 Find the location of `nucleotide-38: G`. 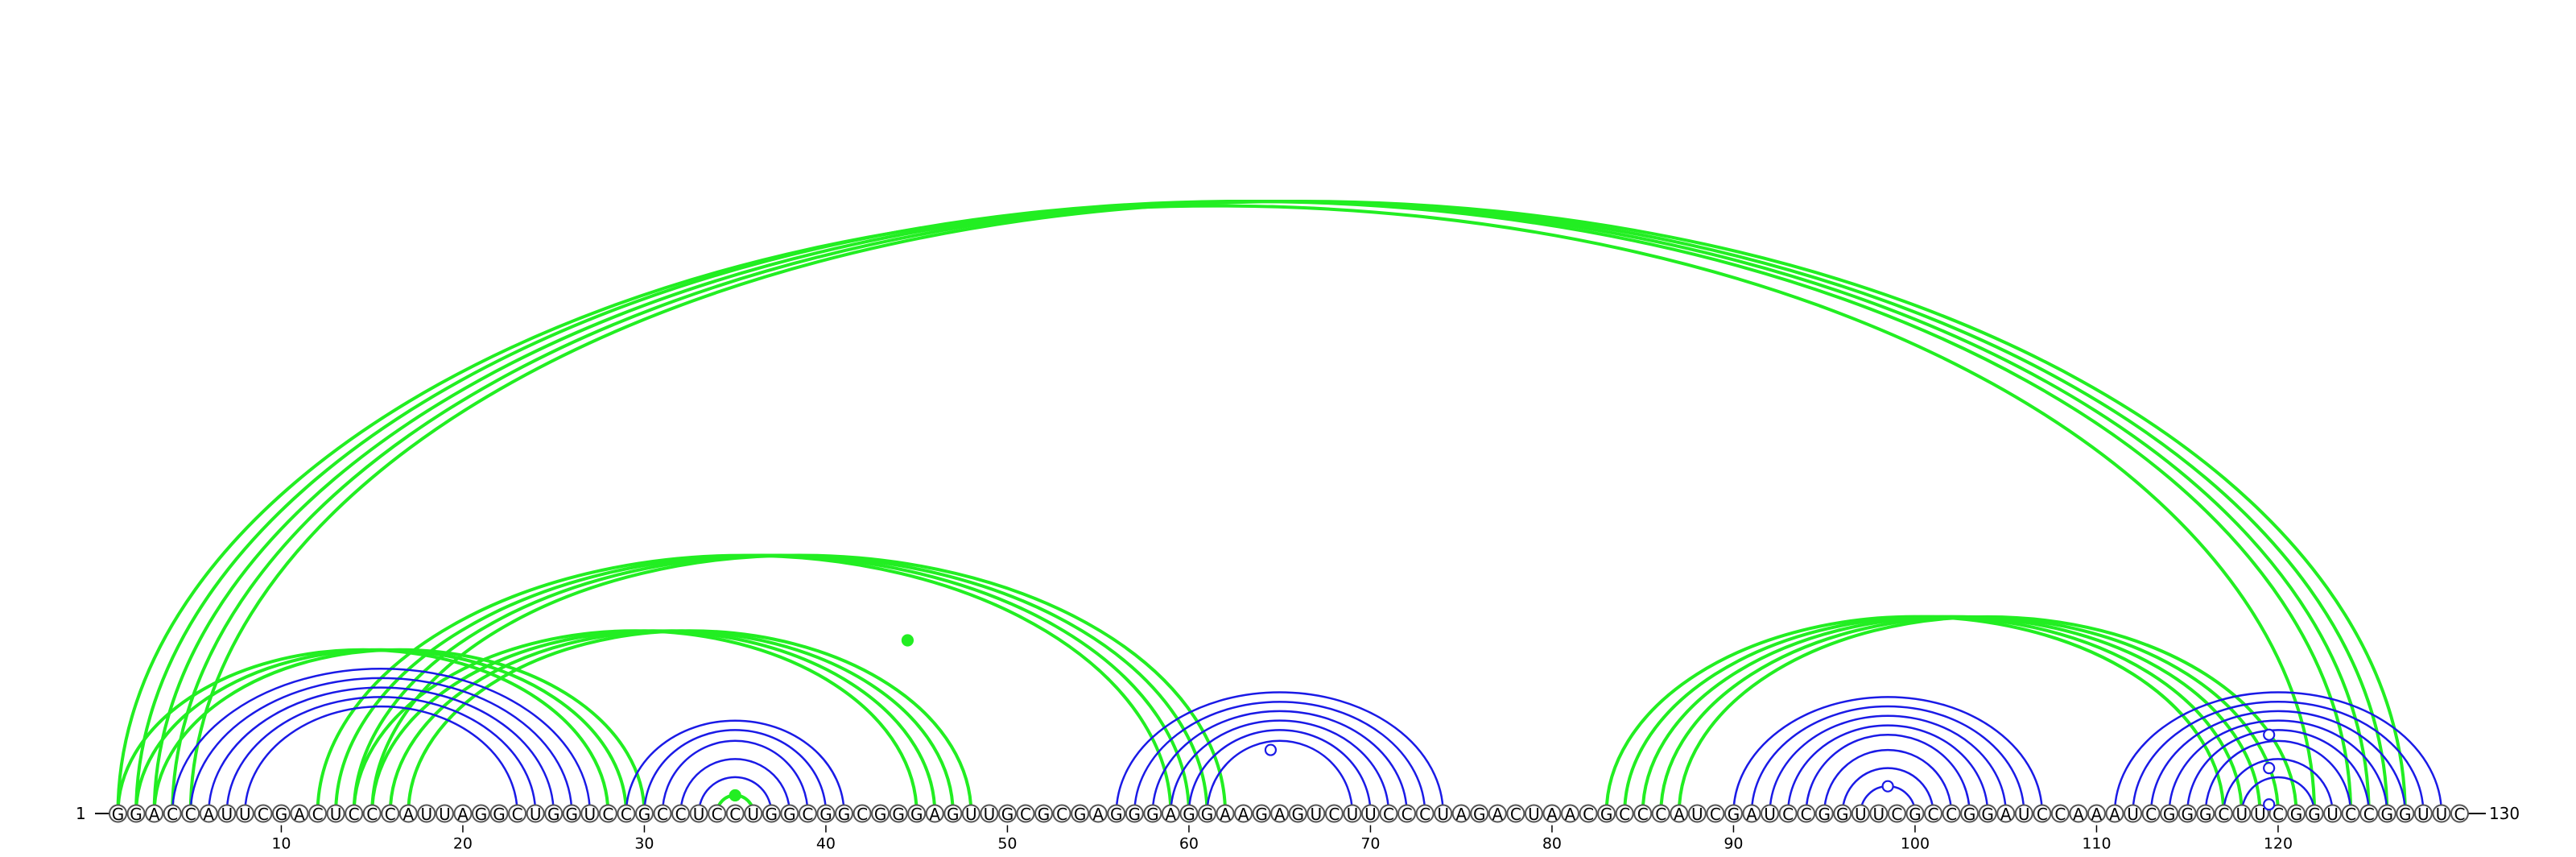

nucleotide-38: G is located at coordinates (789, 814).